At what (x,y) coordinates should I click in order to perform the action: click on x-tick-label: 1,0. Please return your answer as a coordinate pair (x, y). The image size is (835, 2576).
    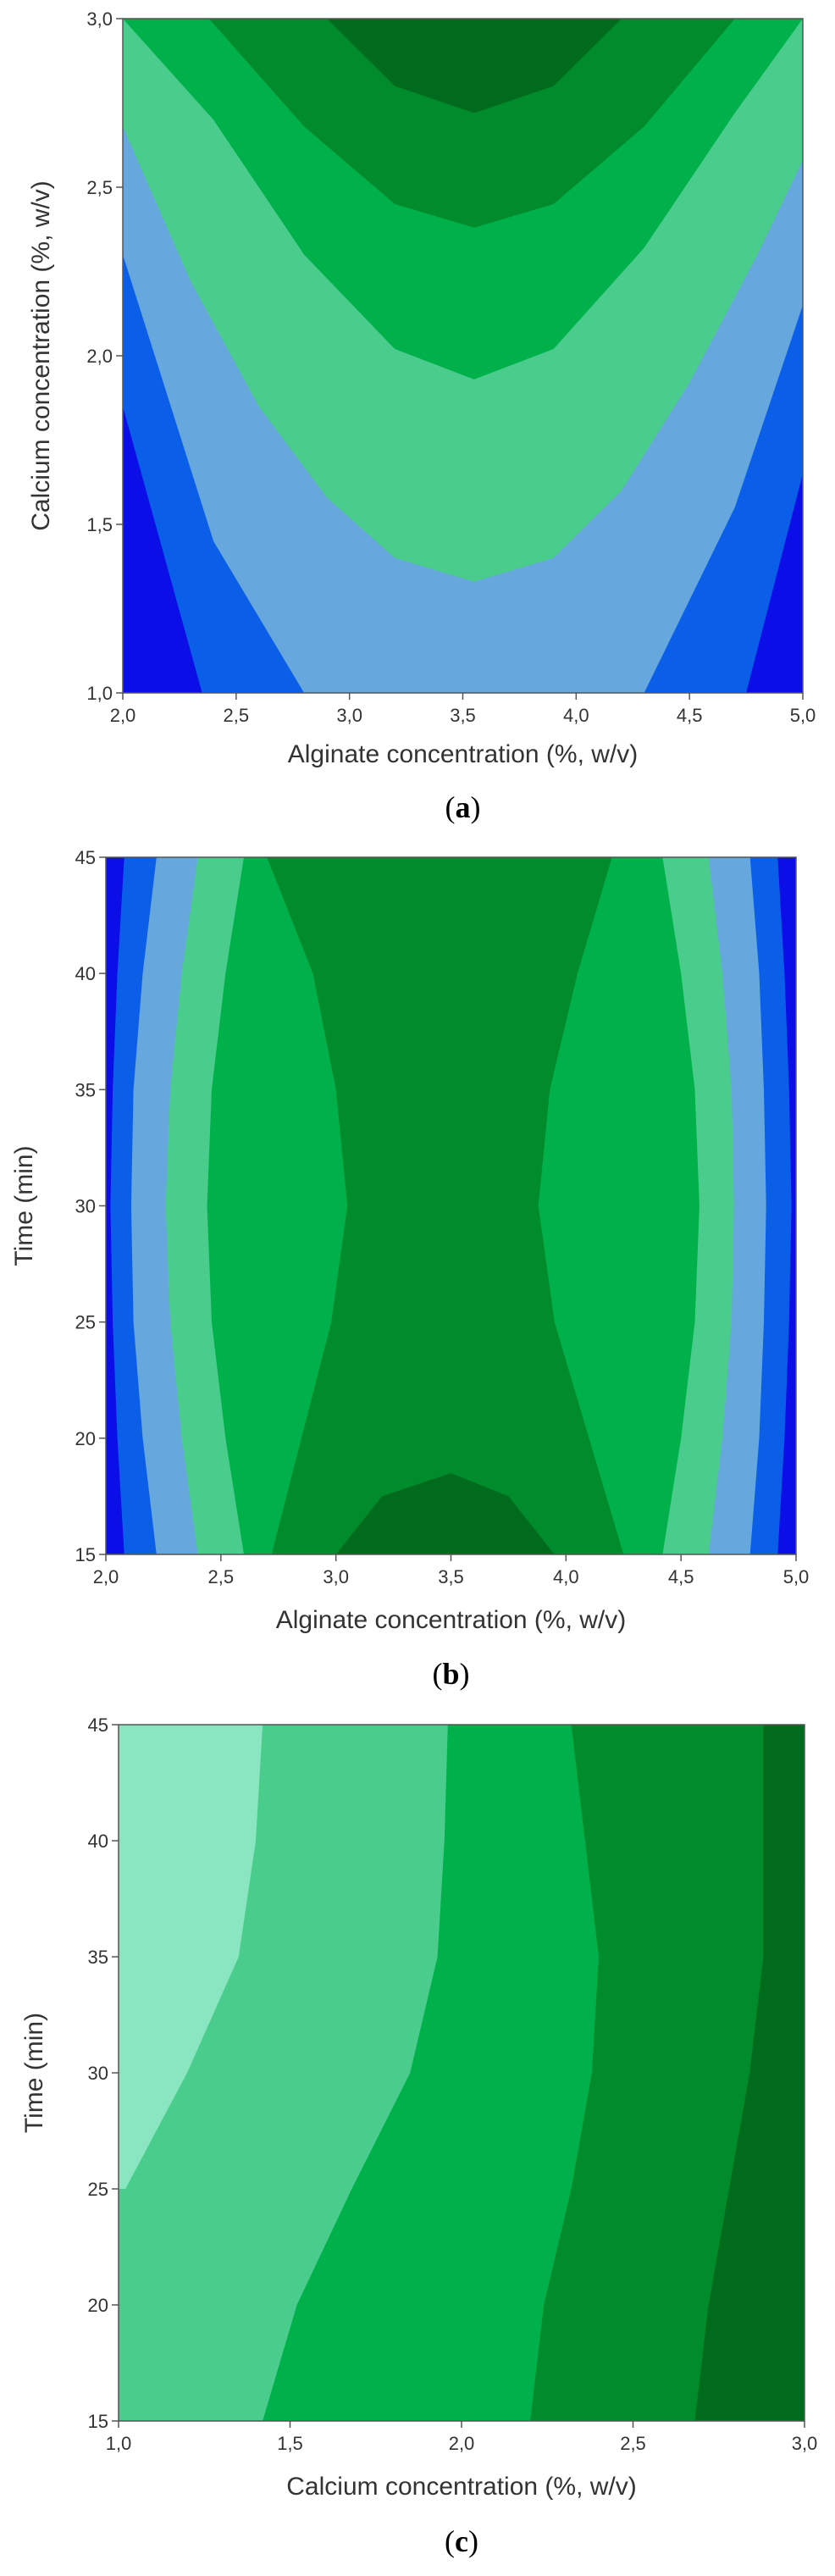
    Looking at the image, I should click on (119, 2443).